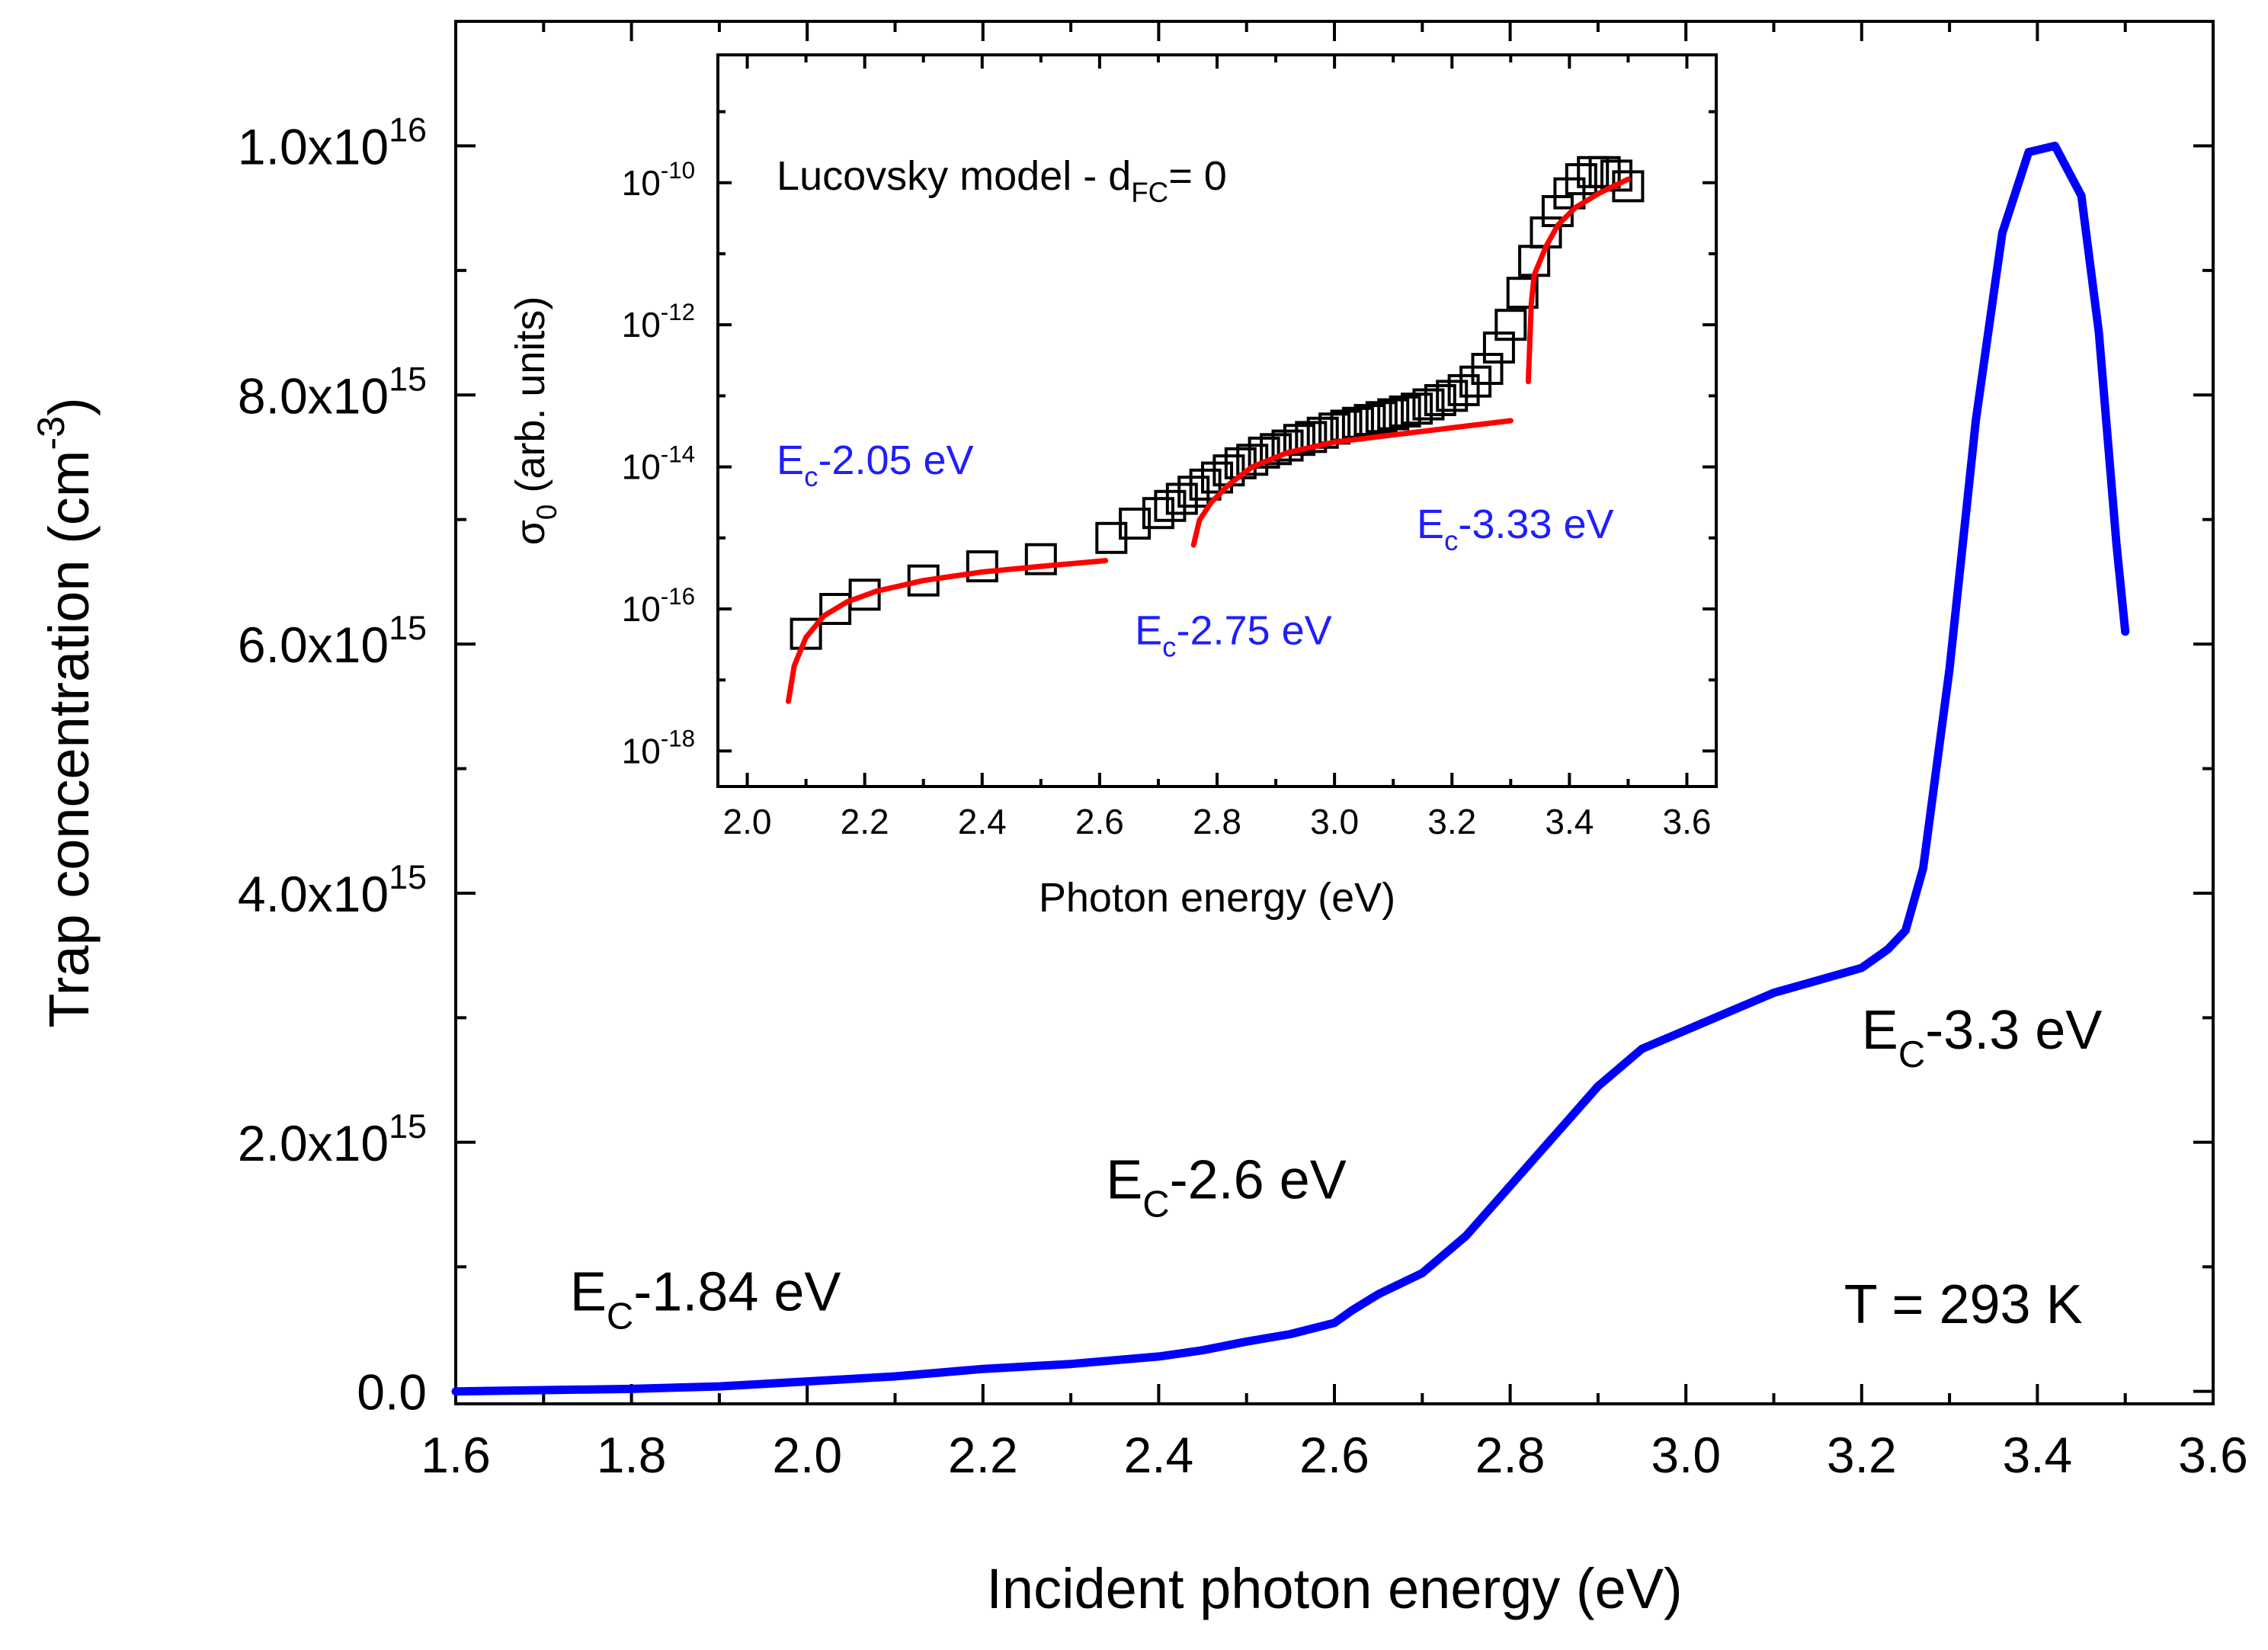  I want to click on inset-y-tick-label: 10-18, so click(658, 748).